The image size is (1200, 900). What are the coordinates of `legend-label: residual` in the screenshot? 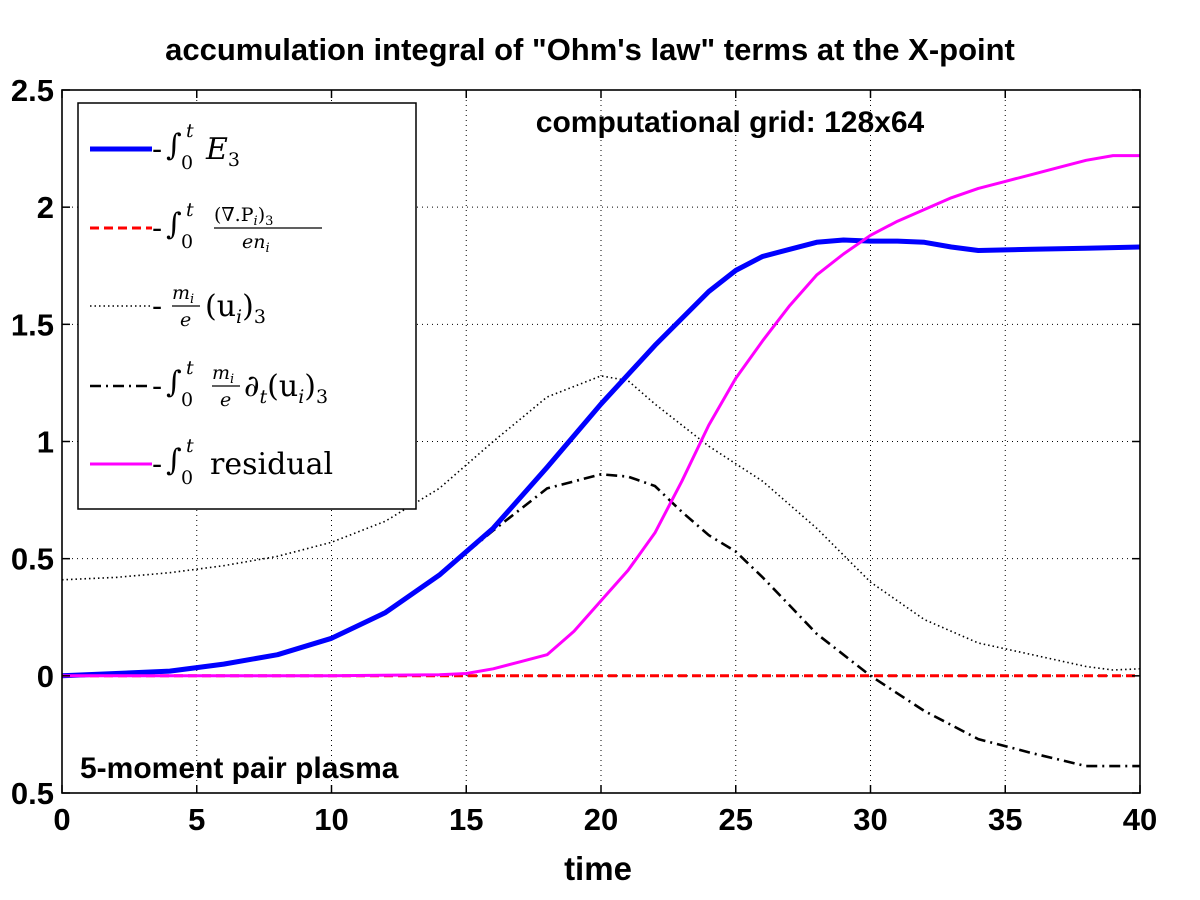 It's located at (271, 464).